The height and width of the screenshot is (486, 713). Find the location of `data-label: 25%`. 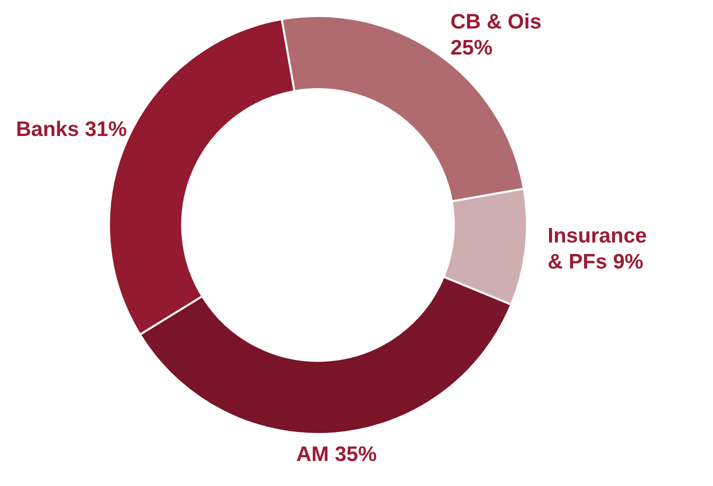

data-label: 25% is located at coordinates (471, 48).